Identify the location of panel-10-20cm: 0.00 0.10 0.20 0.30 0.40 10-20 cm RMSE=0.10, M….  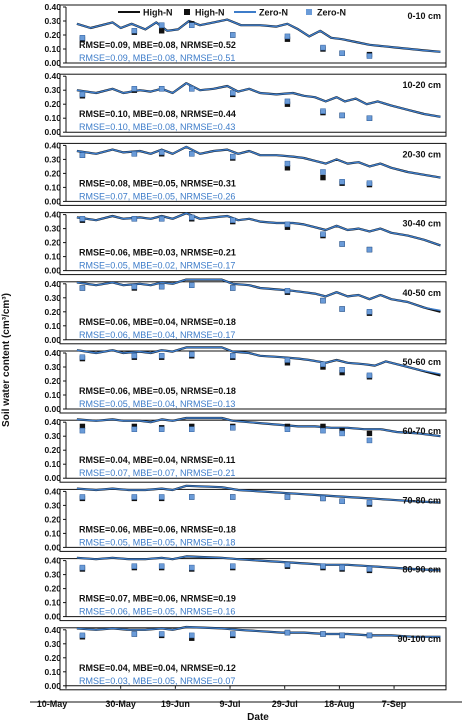
(245, 104).